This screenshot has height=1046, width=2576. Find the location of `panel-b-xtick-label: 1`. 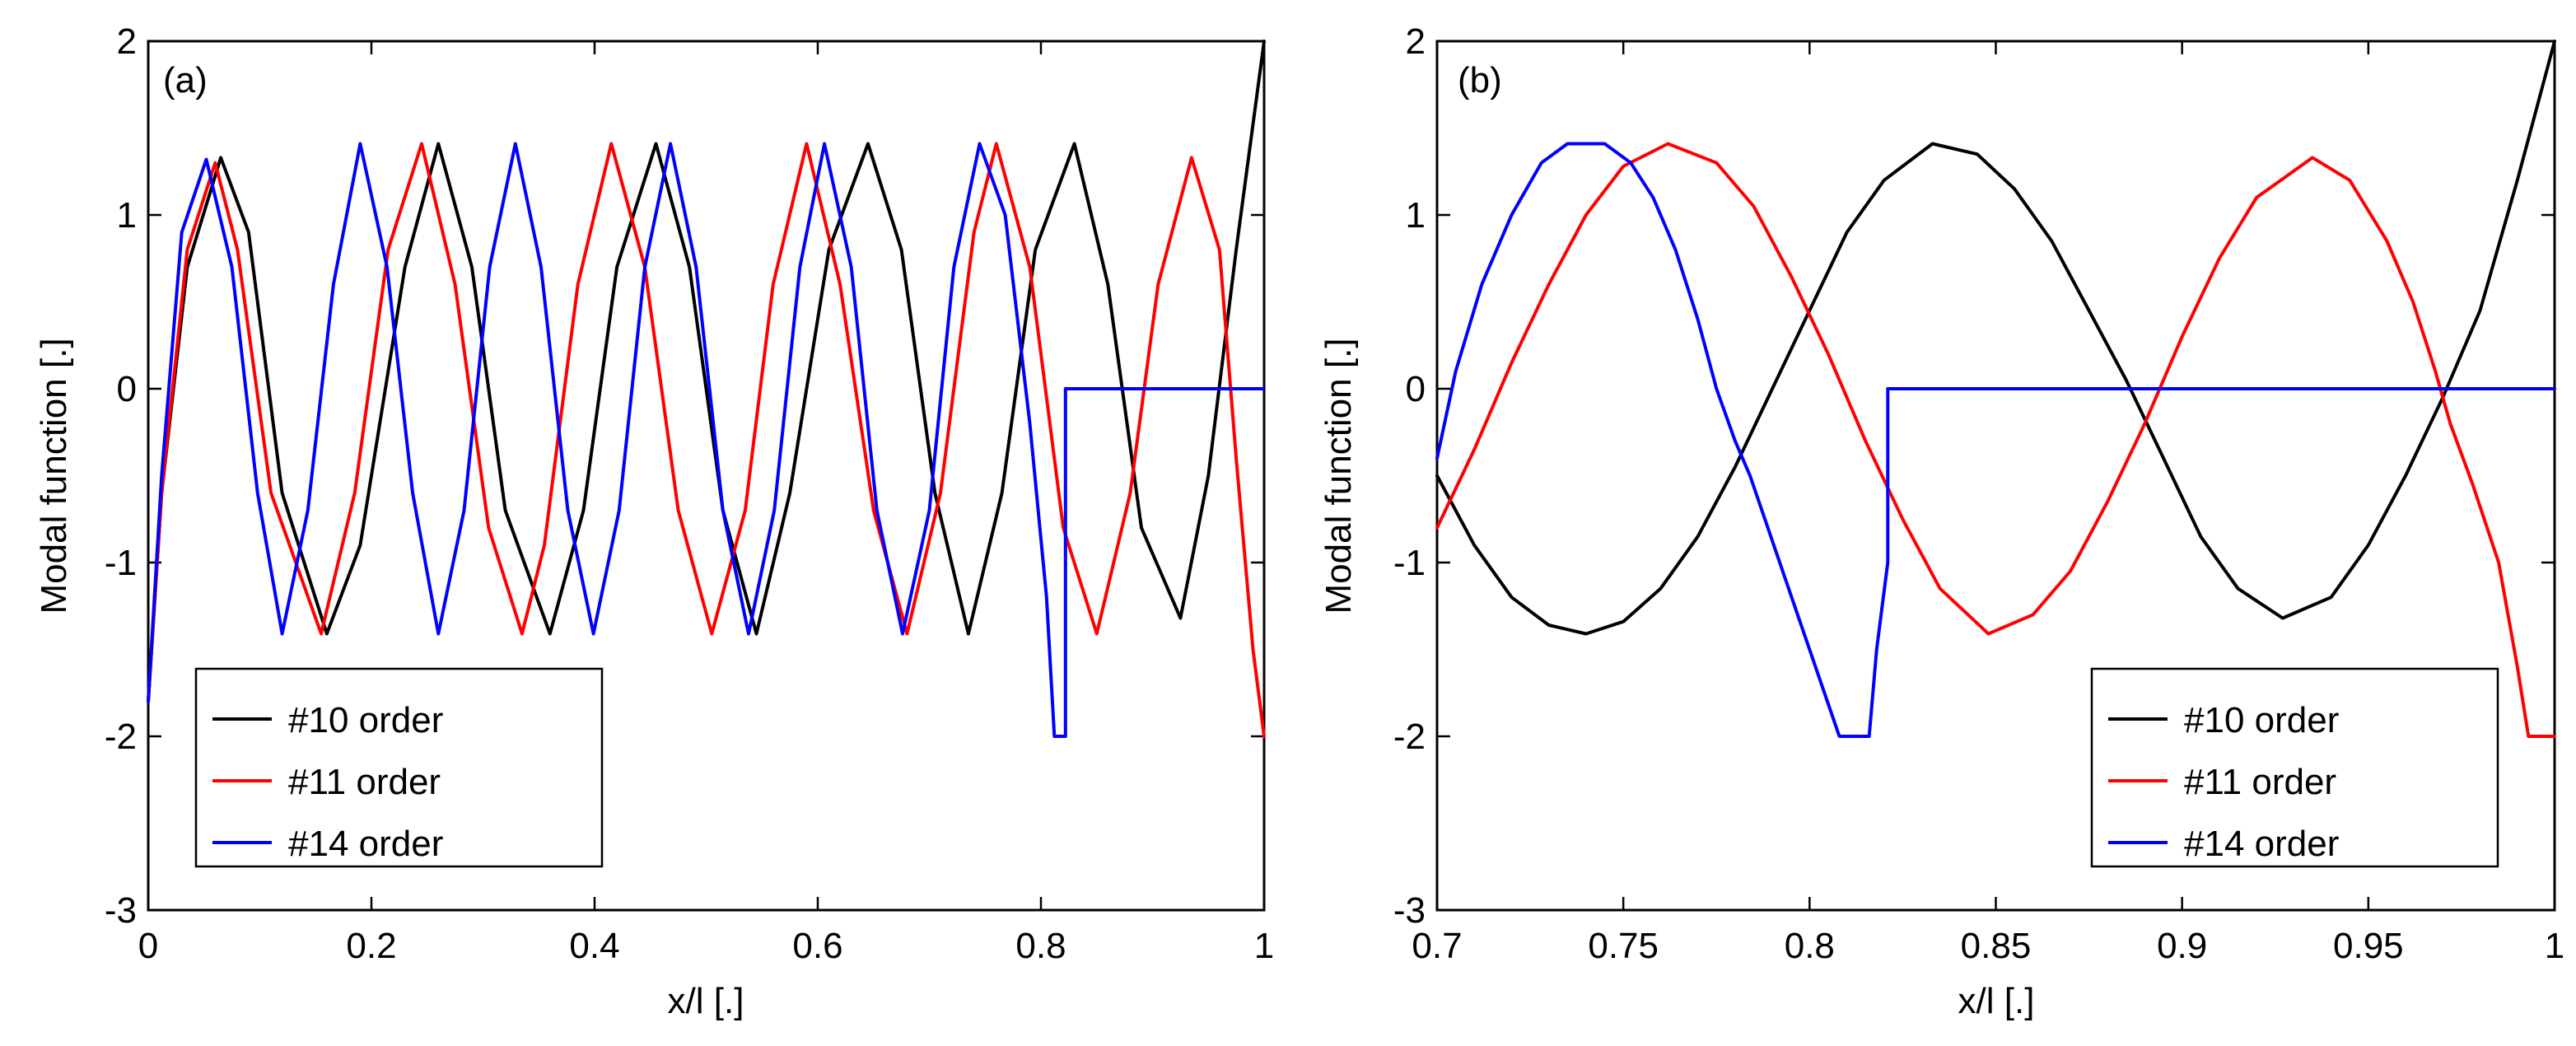

panel-b-xtick-label: 1 is located at coordinates (2554, 946).